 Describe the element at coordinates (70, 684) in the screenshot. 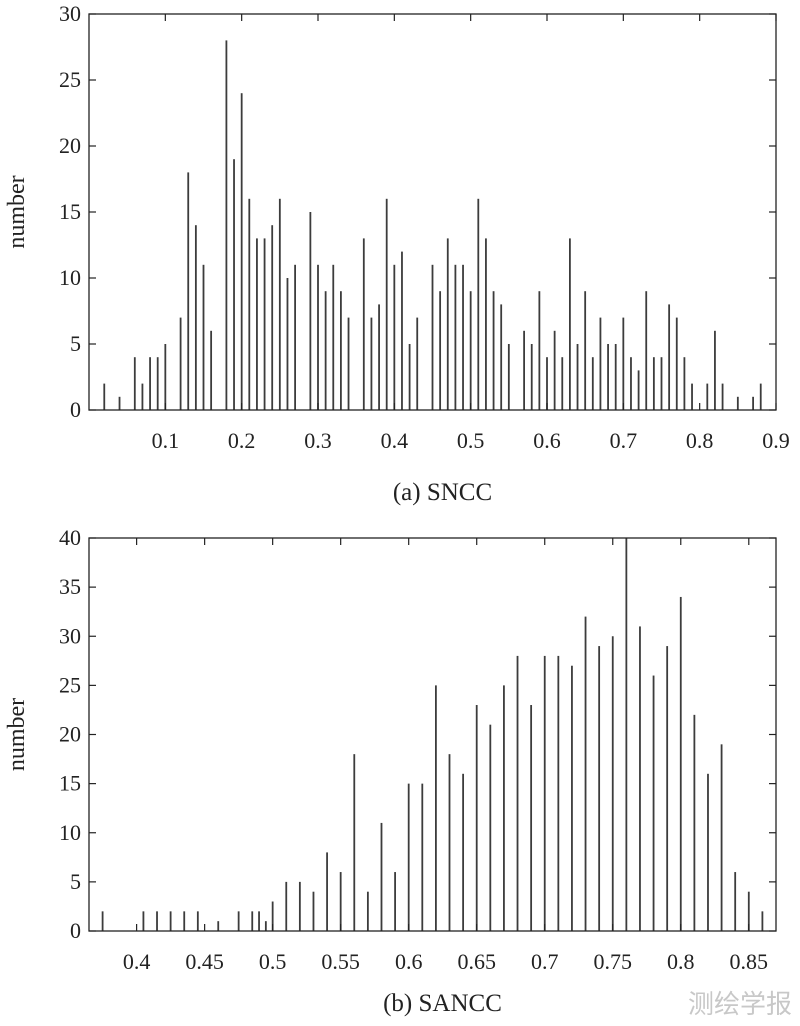

I see `y-tick-label-sancc-5: 25` at that location.